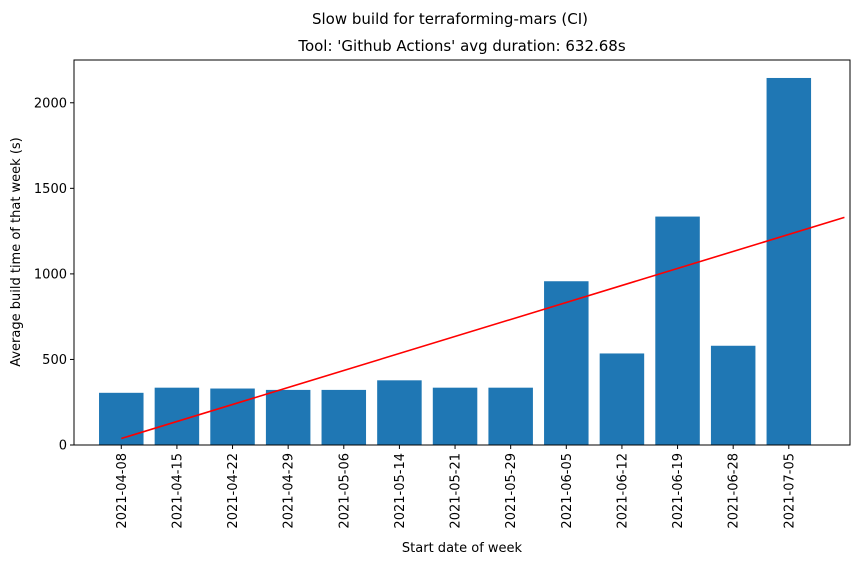 The image size is (859, 564). Describe the element at coordinates (50, 274) in the screenshot. I see `y-tick-label: 1000` at that location.